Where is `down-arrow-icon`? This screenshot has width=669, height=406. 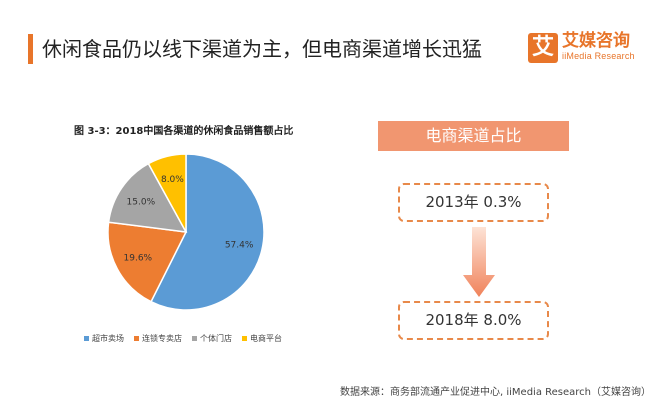 down-arrow-icon is located at coordinates (479, 262).